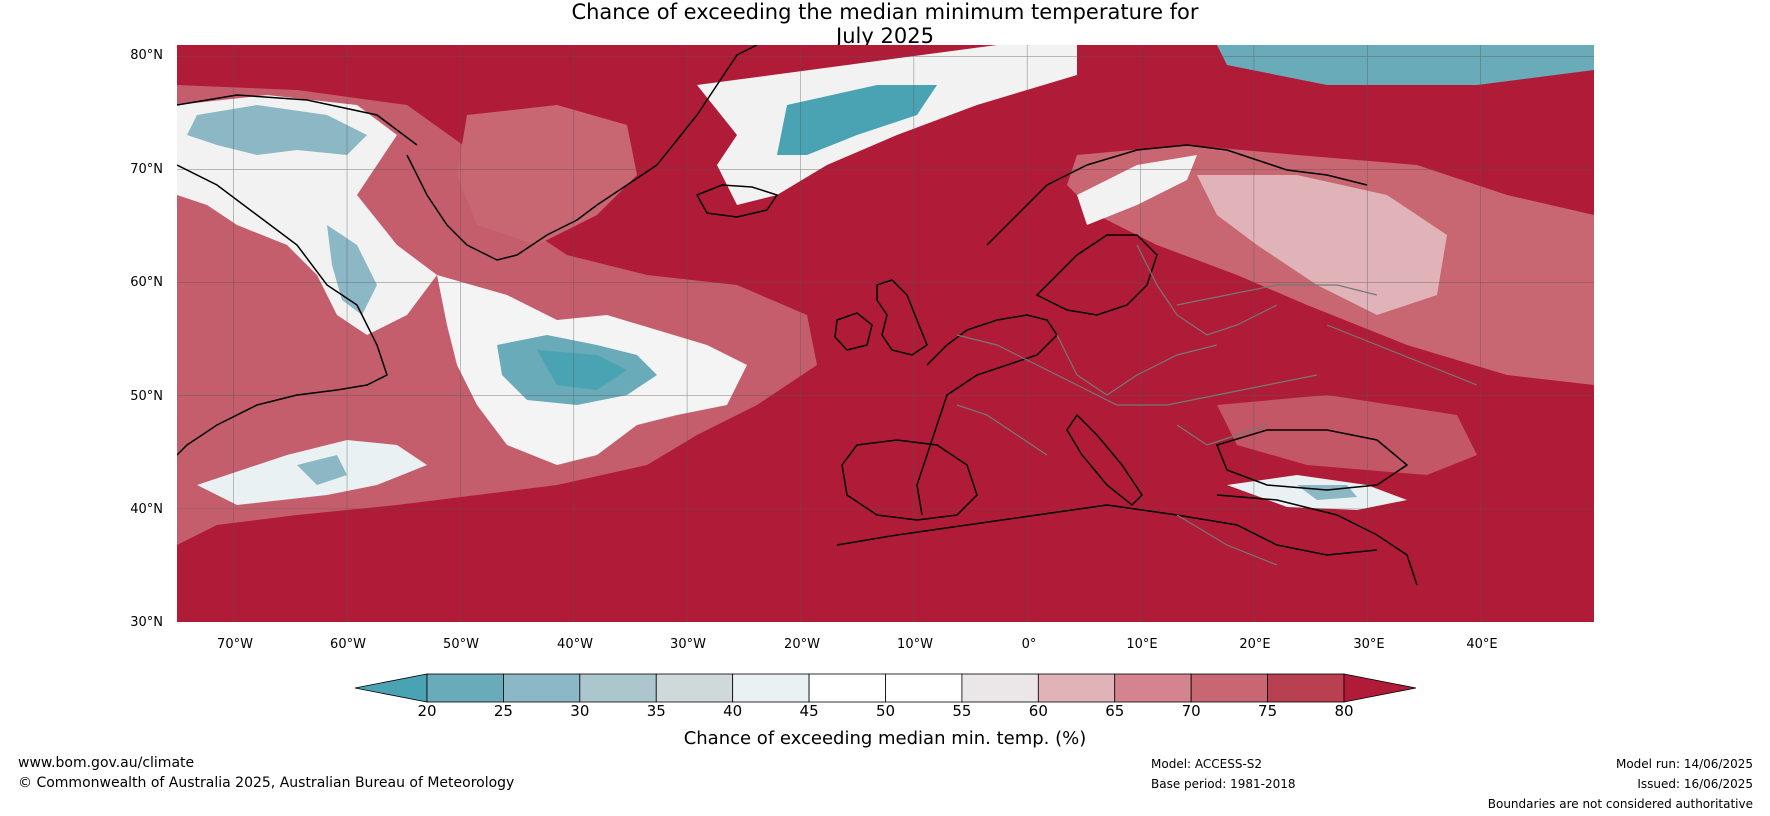 Image resolution: width=1770 pixels, height=816 pixels. Describe the element at coordinates (1223, 784) in the screenshot. I see `footer-base-period: Base period: 1981-2018` at that location.